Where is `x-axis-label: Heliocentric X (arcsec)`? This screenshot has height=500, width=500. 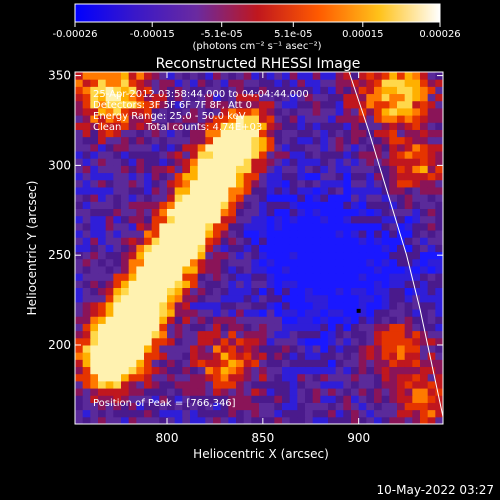 x-axis-label: Heliocentric X (arcsec) is located at coordinates (261, 454).